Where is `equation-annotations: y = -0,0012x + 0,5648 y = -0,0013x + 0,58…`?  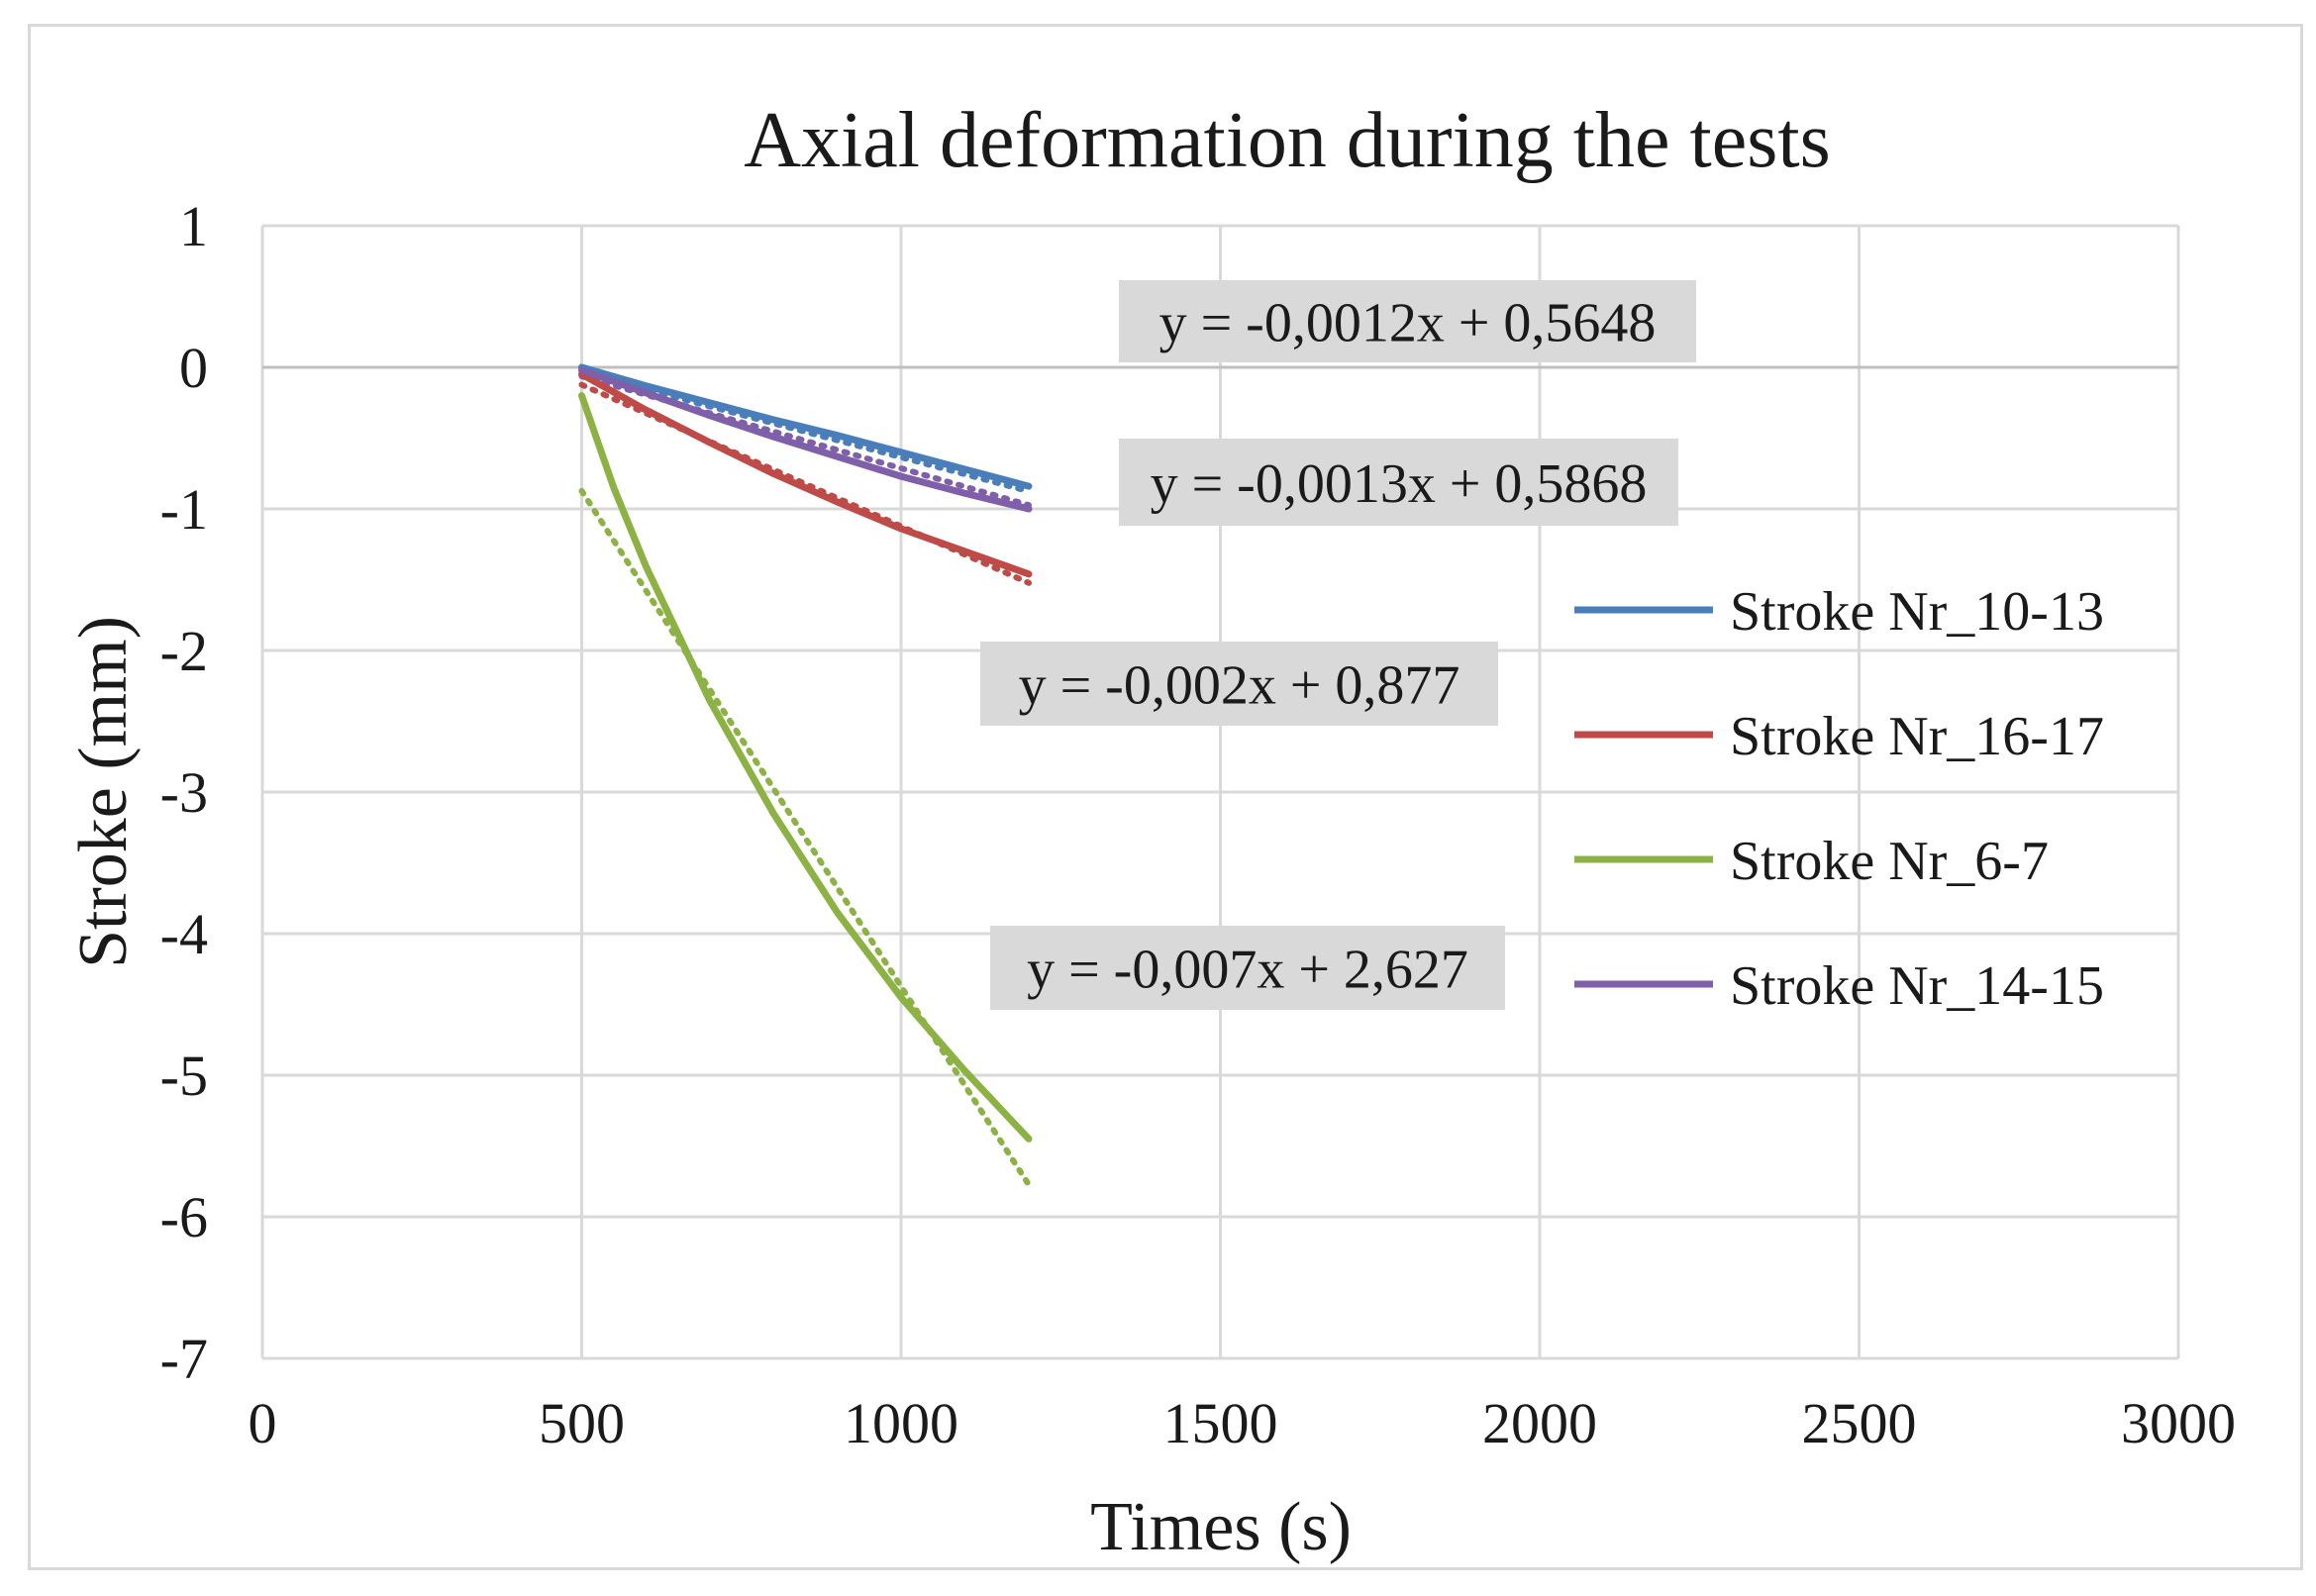
equation-annotations: y = -0,0012x + 0,5648 y = -0,0013x + 0,58… is located at coordinates (1338, 645).